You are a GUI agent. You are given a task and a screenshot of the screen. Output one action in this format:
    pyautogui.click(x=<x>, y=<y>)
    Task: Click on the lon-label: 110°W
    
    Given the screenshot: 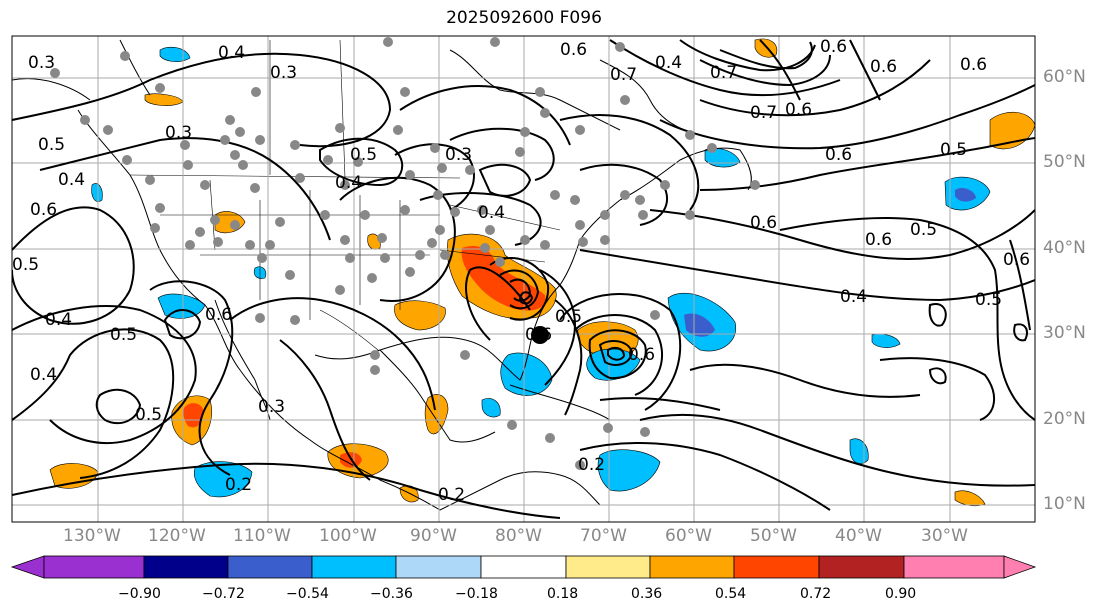 What is the action you would take?
    pyautogui.click(x=262, y=536)
    